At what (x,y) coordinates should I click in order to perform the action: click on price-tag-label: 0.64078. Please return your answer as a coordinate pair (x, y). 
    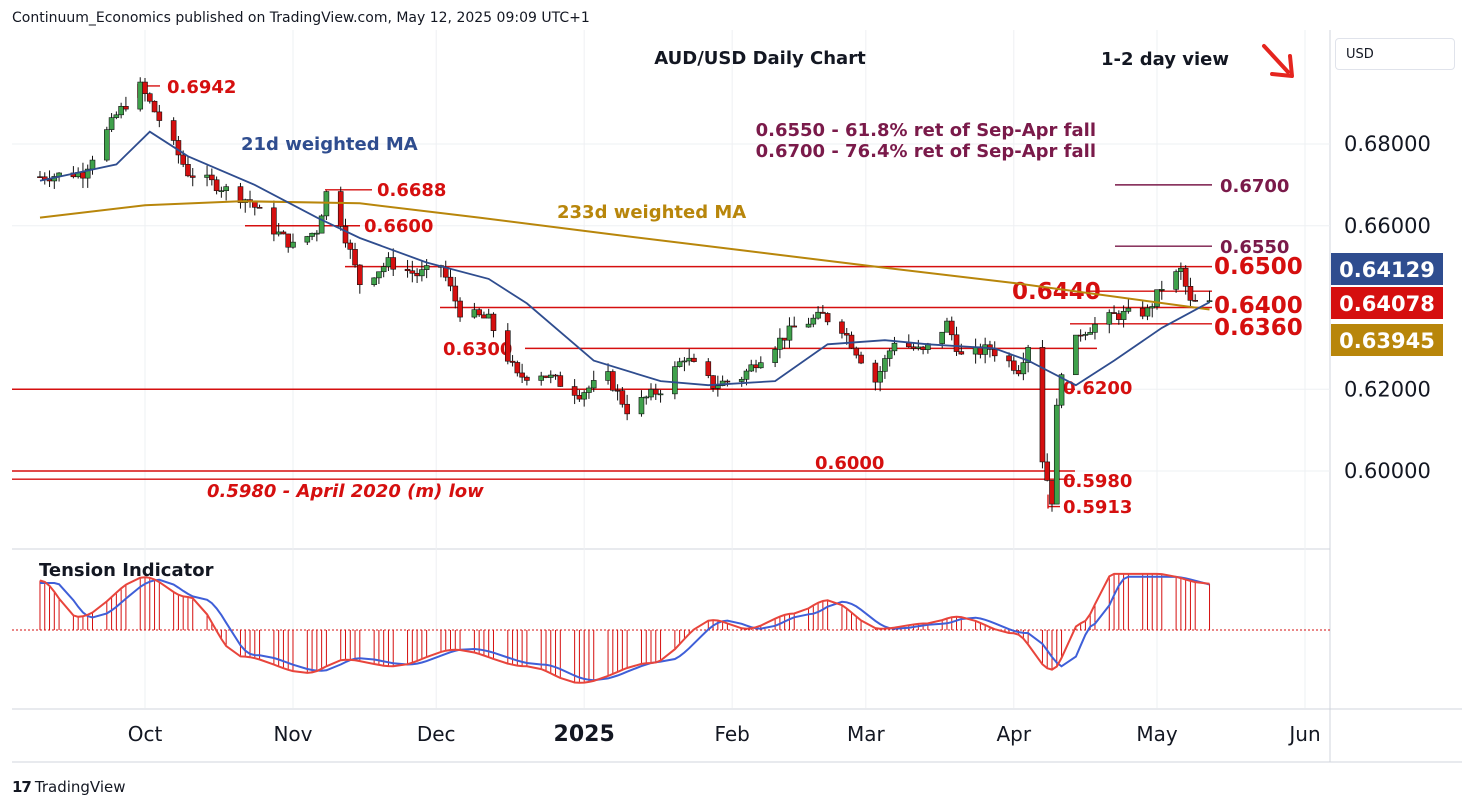
    Looking at the image, I should click on (1387, 304).